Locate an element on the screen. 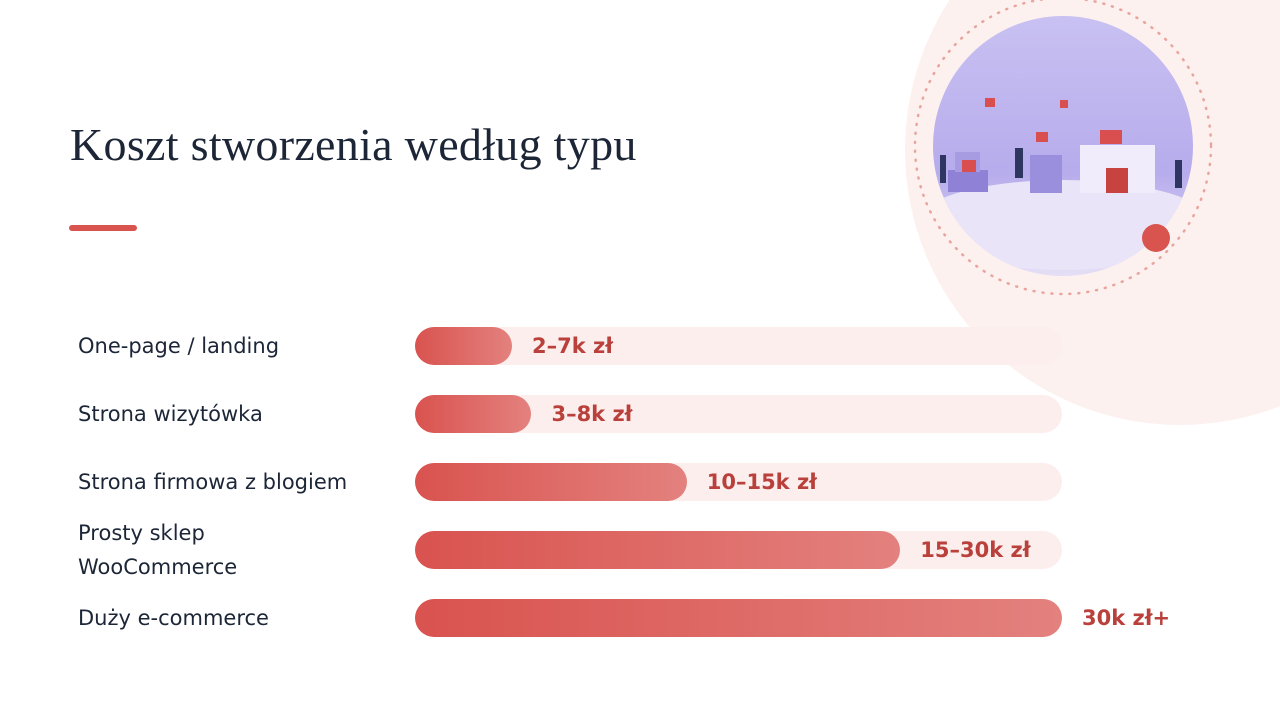  accent-dot is located at coordinates (1156, 238).